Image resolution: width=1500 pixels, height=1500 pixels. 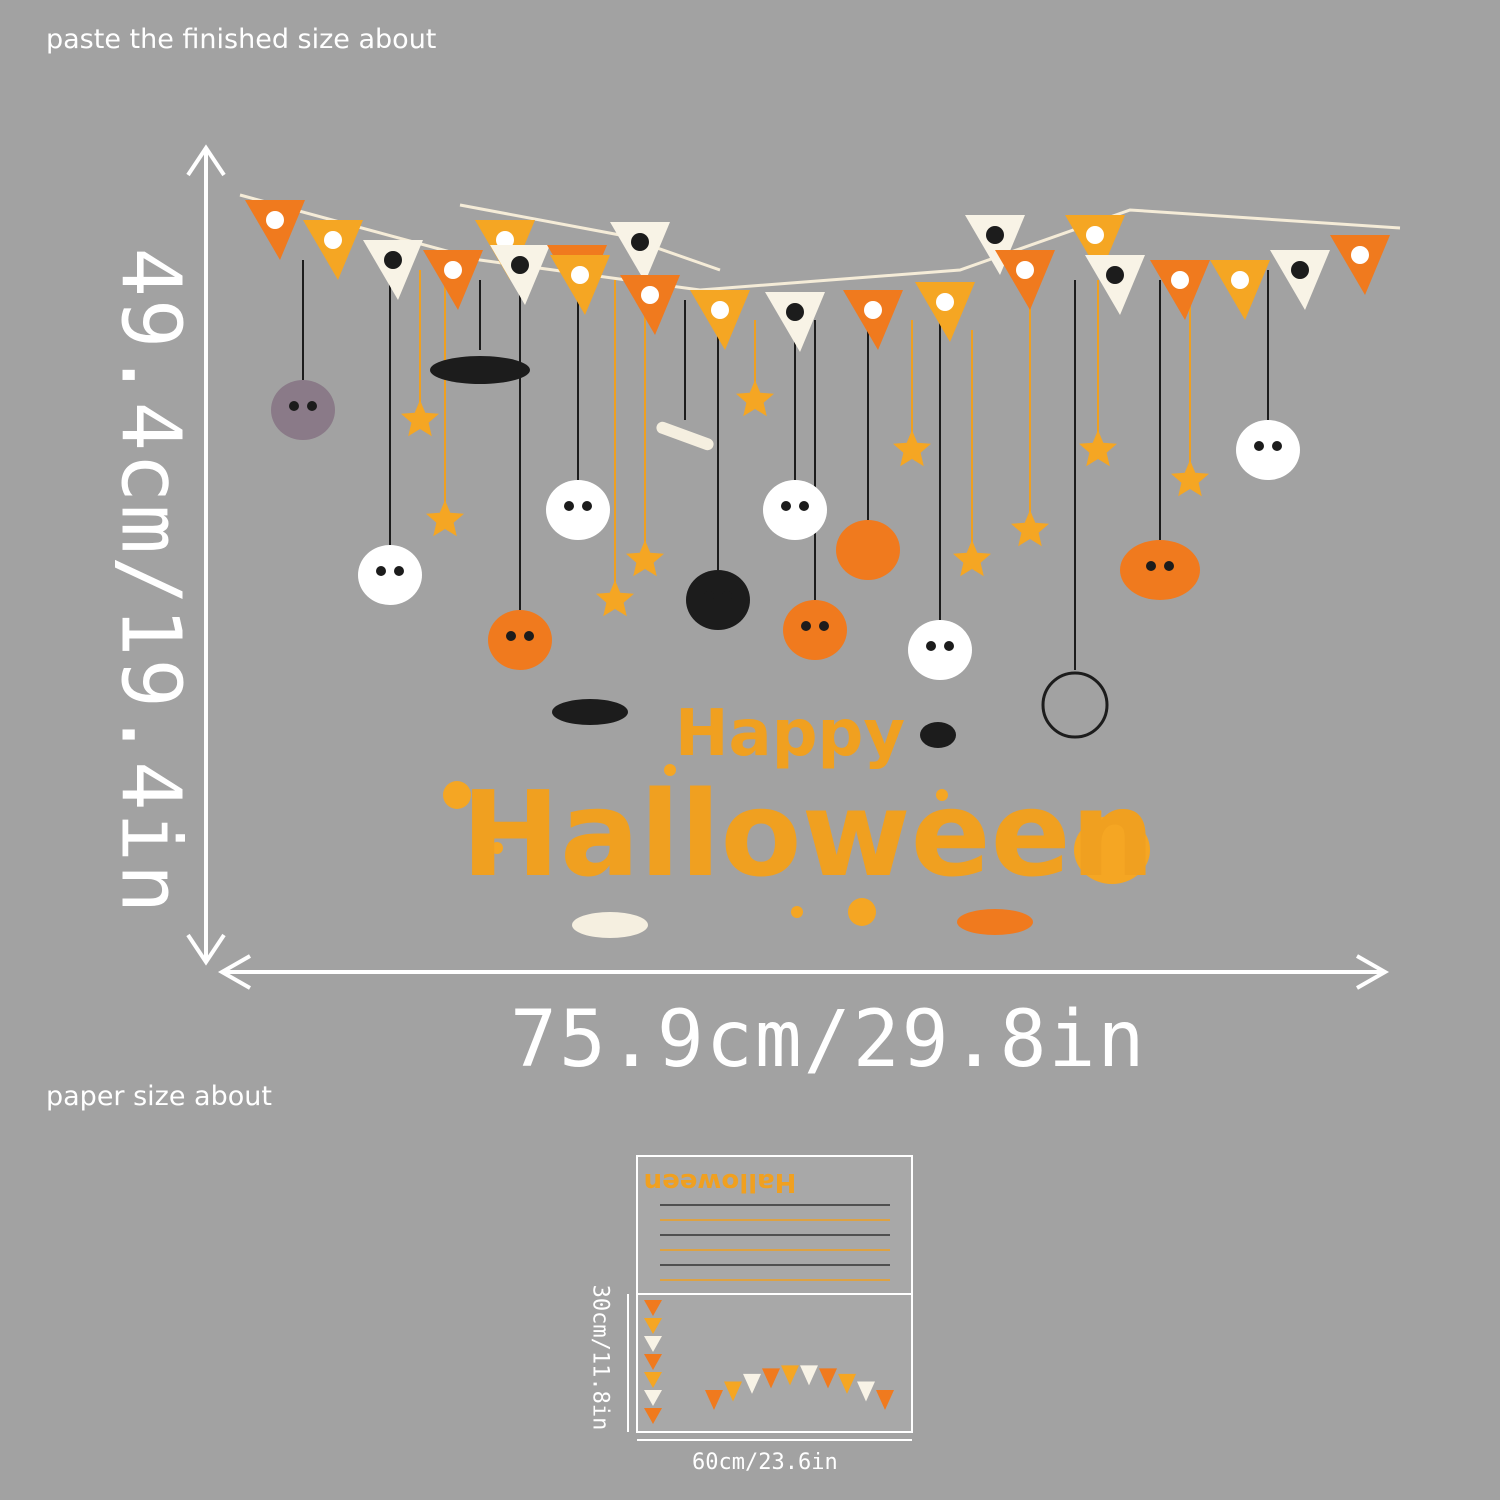 What do you see at coordinates (770, 1298) in the screenshot?
I see `paper-sheet-preview: Halloween` at bounding box center [770, 1298].